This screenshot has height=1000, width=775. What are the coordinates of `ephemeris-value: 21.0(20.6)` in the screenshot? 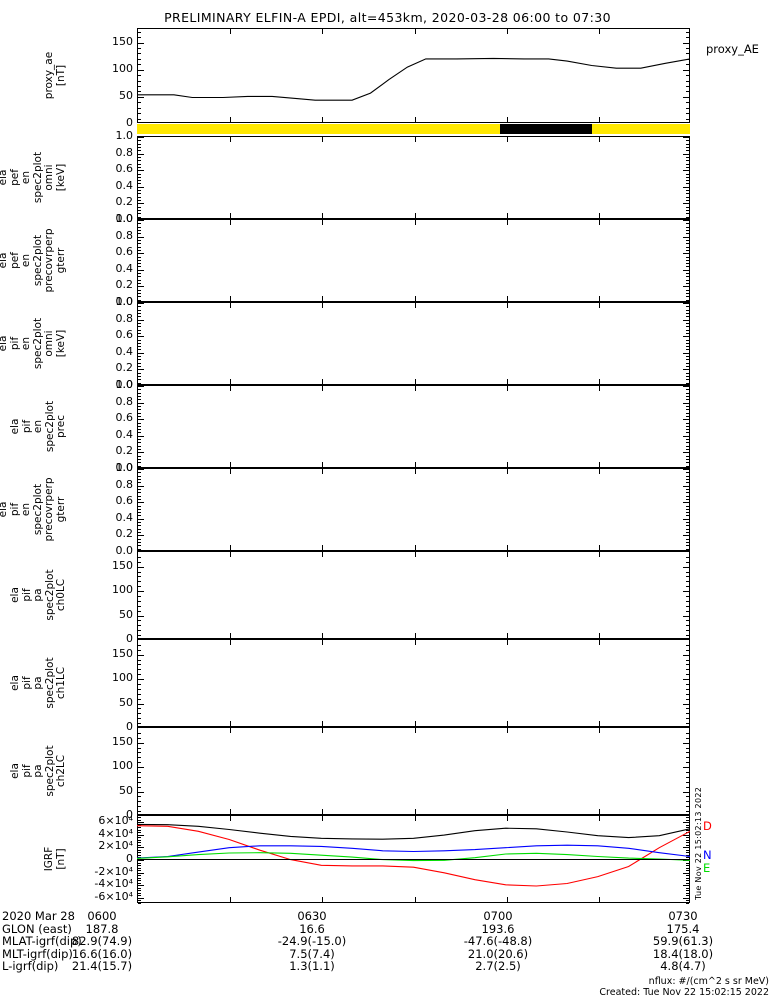 It's located at (498, 953).